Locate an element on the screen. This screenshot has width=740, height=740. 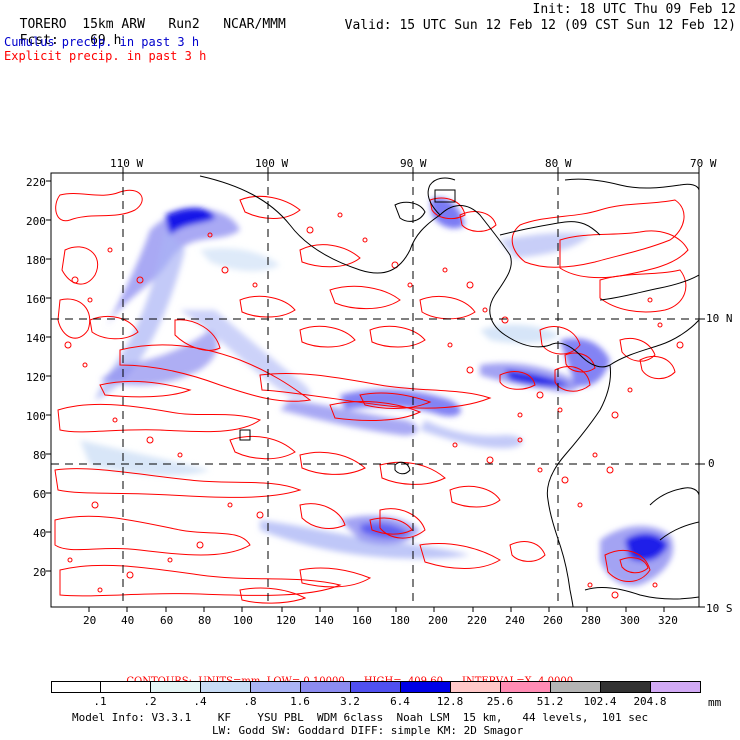
forecast-value: 69 h is located at coordinates (106, 40).